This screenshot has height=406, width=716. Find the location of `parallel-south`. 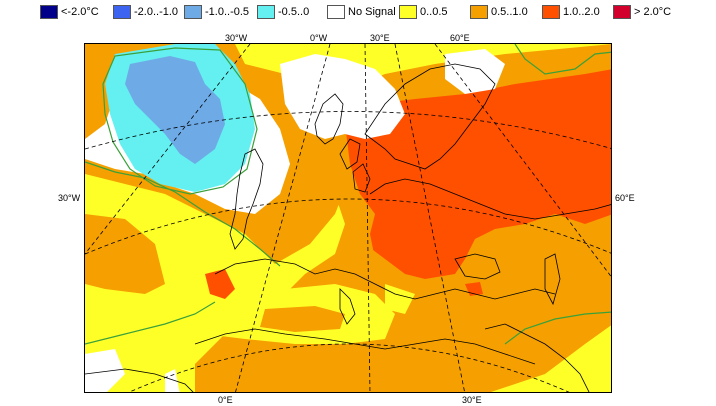

parallel-south is located at coordinates (349, 367).